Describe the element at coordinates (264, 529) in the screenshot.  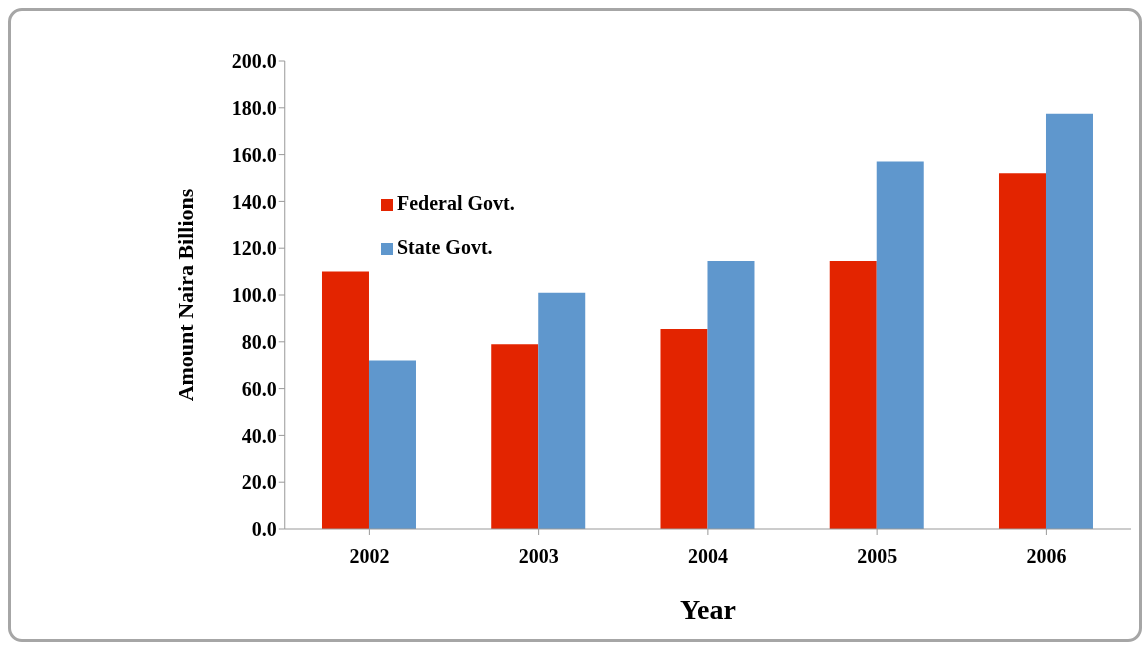
I see `y-tick-label: 0.0` at that location.